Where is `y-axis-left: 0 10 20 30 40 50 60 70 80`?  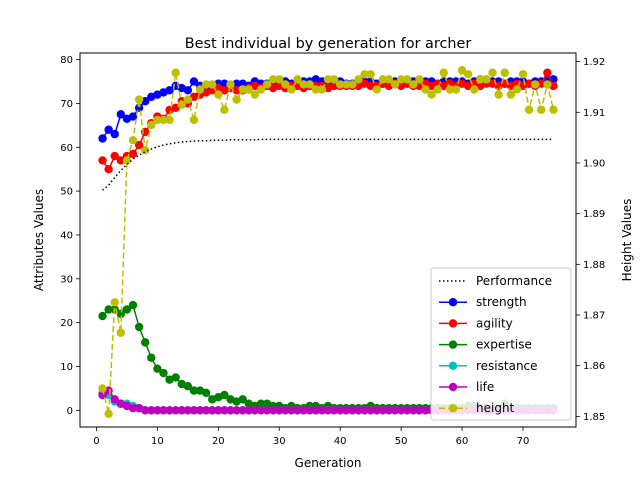 y-axis-left: 0 10 20 30 40 50 60 70 80 is located at coordinates (70, 236).